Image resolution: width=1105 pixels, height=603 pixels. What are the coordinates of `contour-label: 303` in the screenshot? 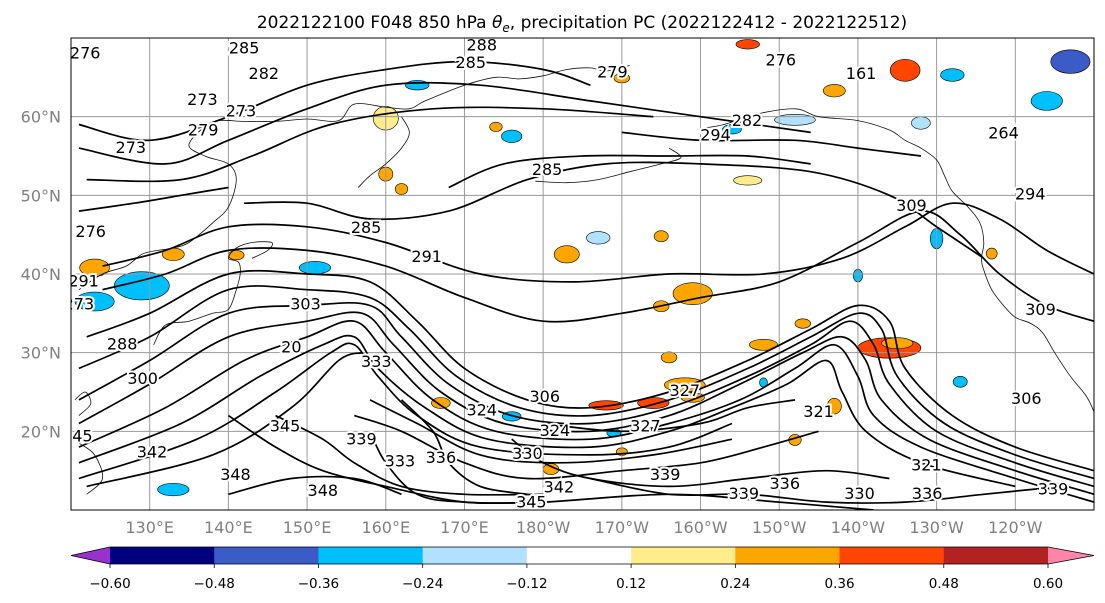 It's located at (305, 303).